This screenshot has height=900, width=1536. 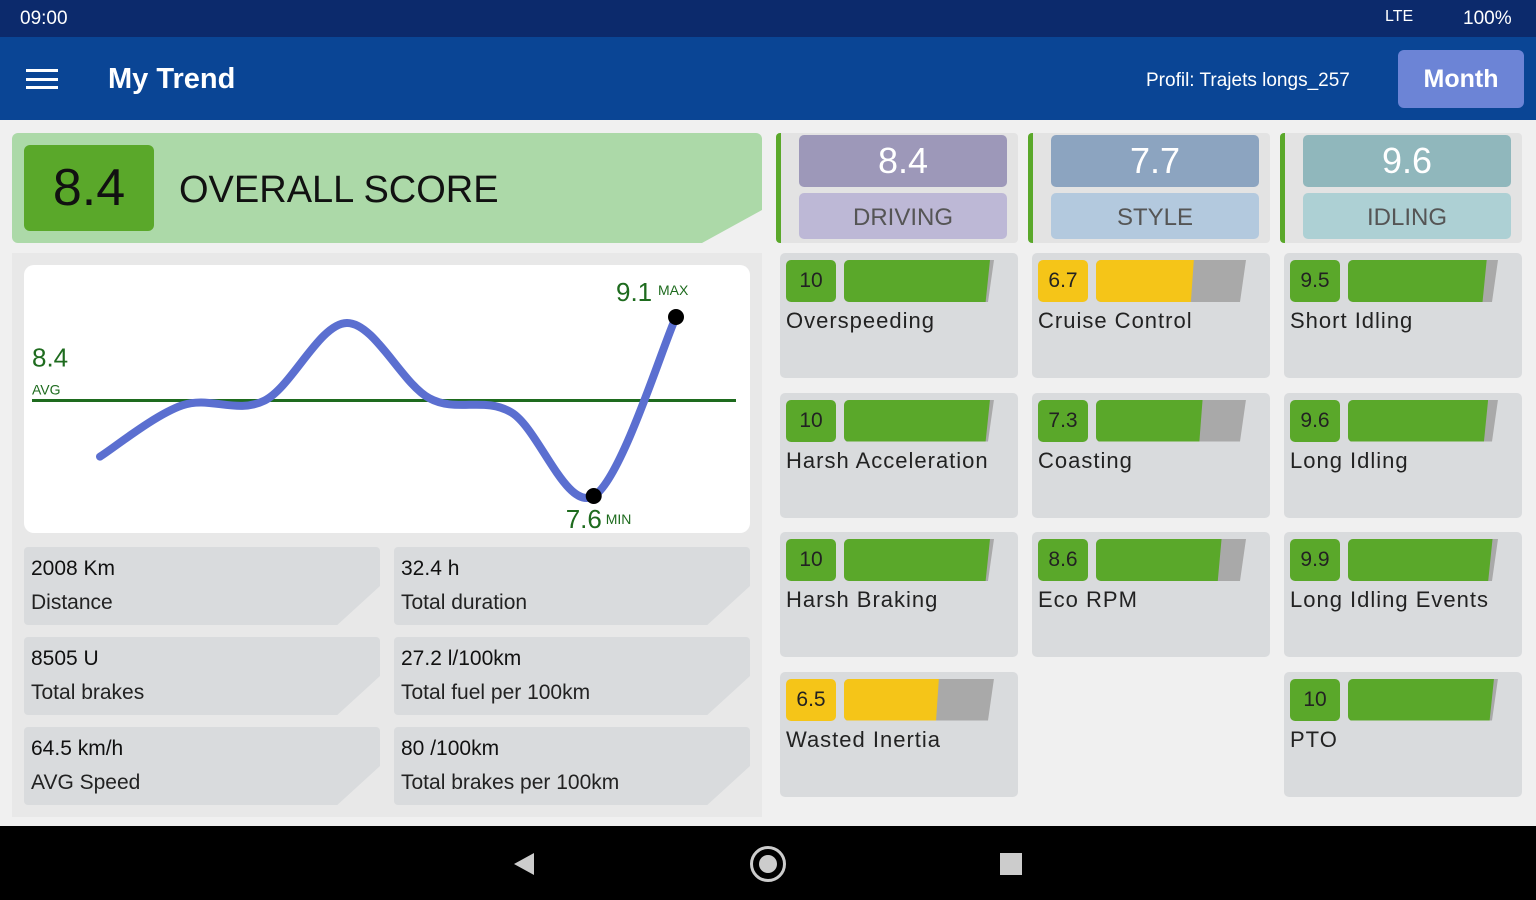 I want to click on battery: 100%, so click(x=1487, y=18).